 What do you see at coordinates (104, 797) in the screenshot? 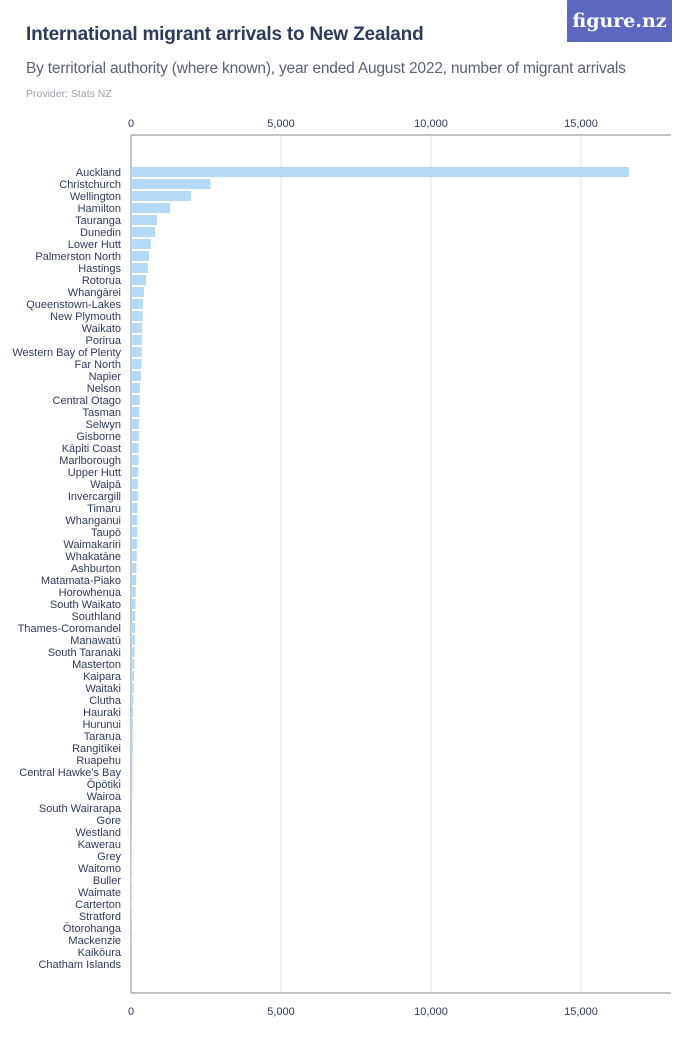
I see `category-label: Wairoa` at bounding box center [104, 797].